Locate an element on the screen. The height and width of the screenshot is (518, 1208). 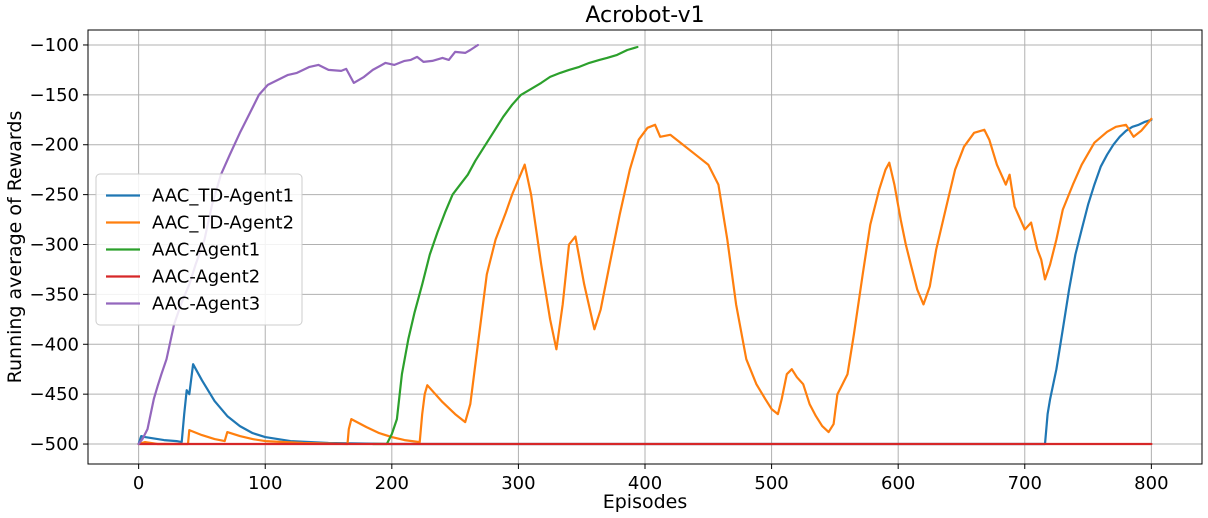
y-tick-label: −300 is located at coordinates (54, 245).